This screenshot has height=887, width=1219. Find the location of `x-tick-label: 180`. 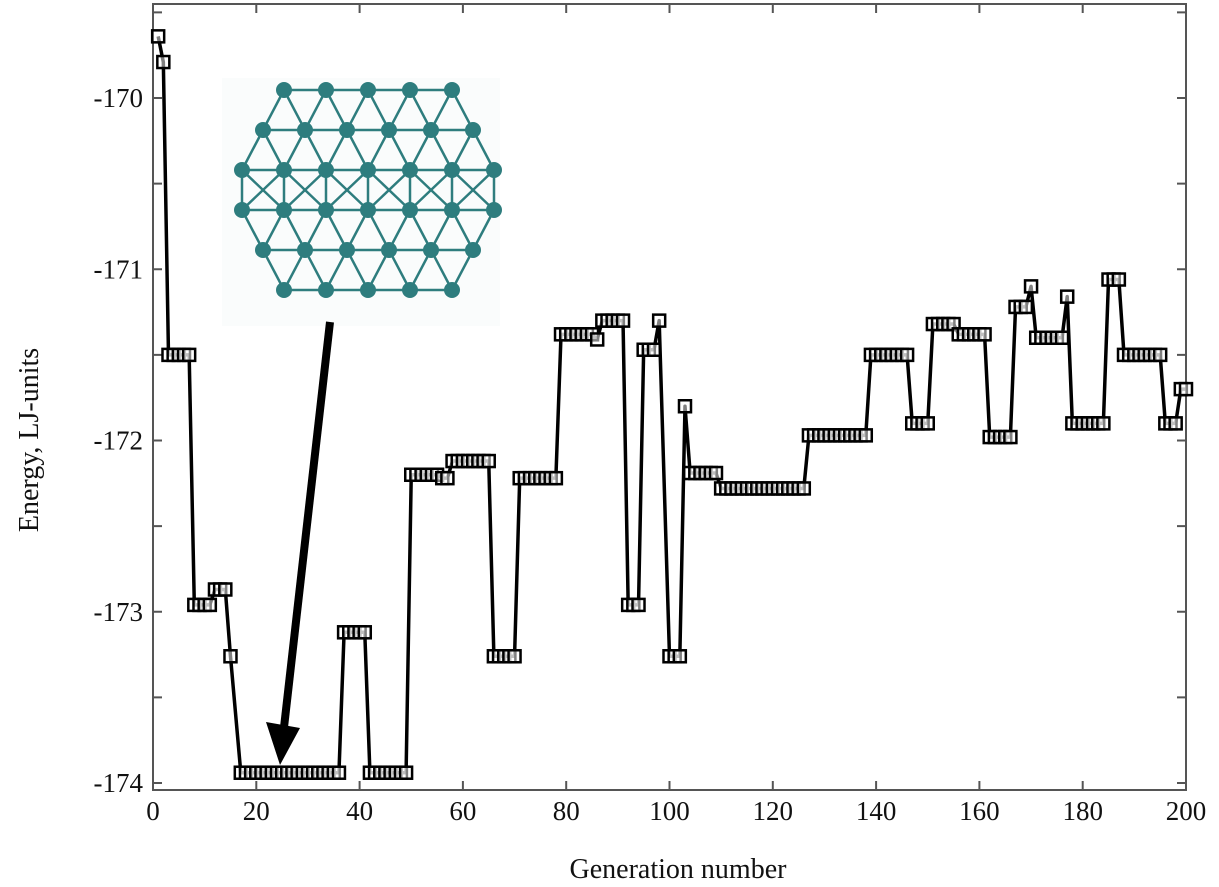

x-tick-label: 180 is located at coordinates (1082, 811).